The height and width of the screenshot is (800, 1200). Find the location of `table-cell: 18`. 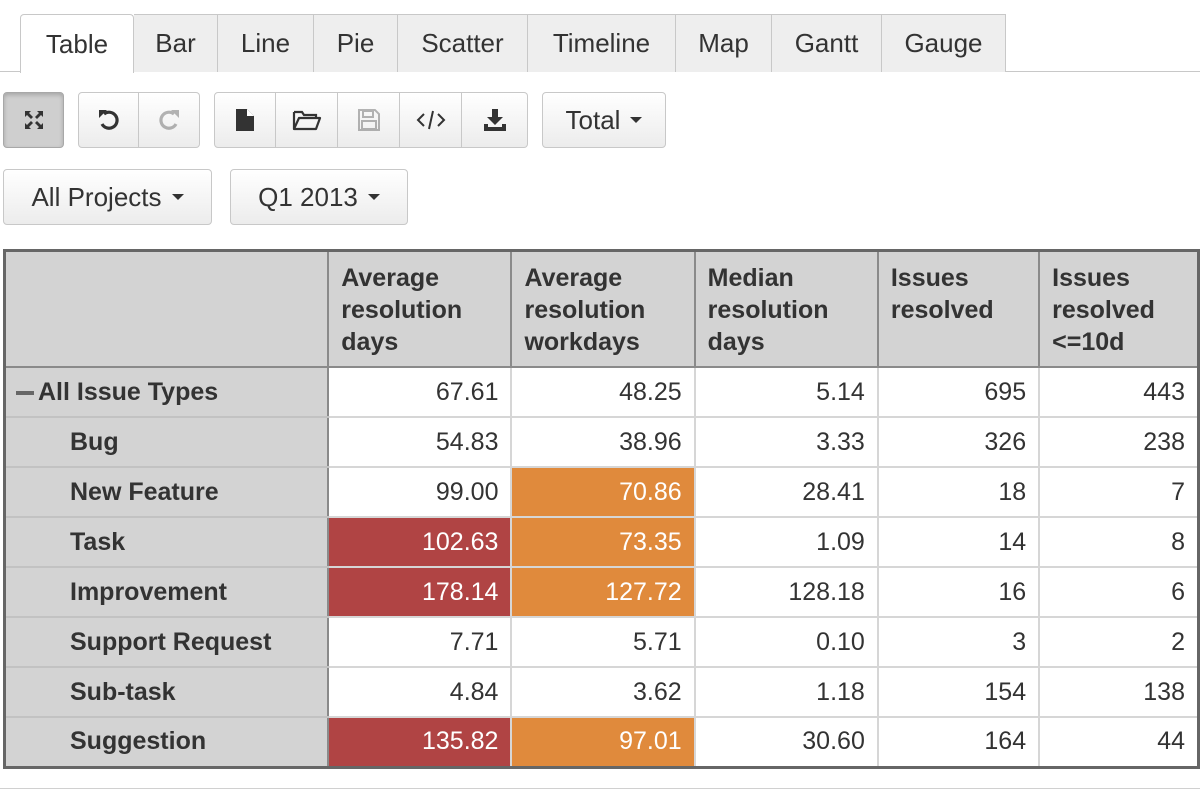

table-cell: 18 is located at coordinates (958, 492).